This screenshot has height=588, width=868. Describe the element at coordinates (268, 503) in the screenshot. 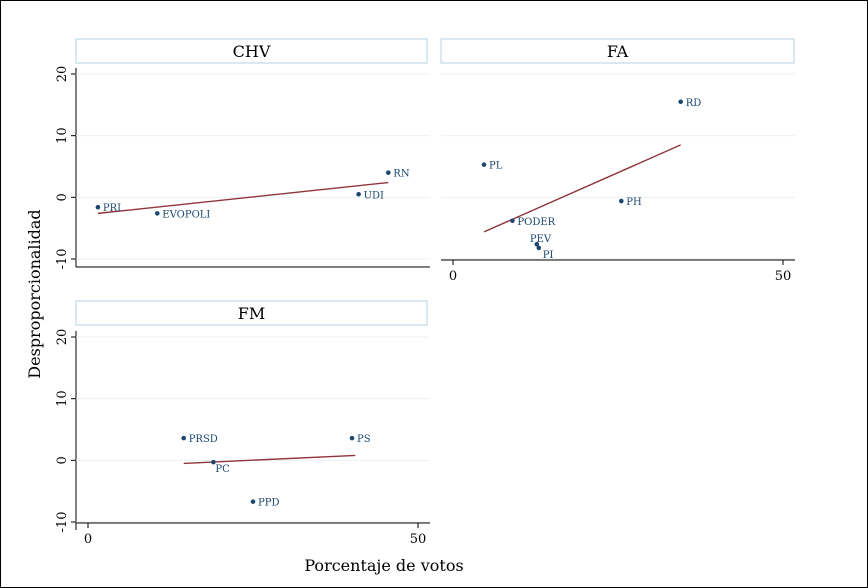

I see `point-label-ppd: PPD` at that location.